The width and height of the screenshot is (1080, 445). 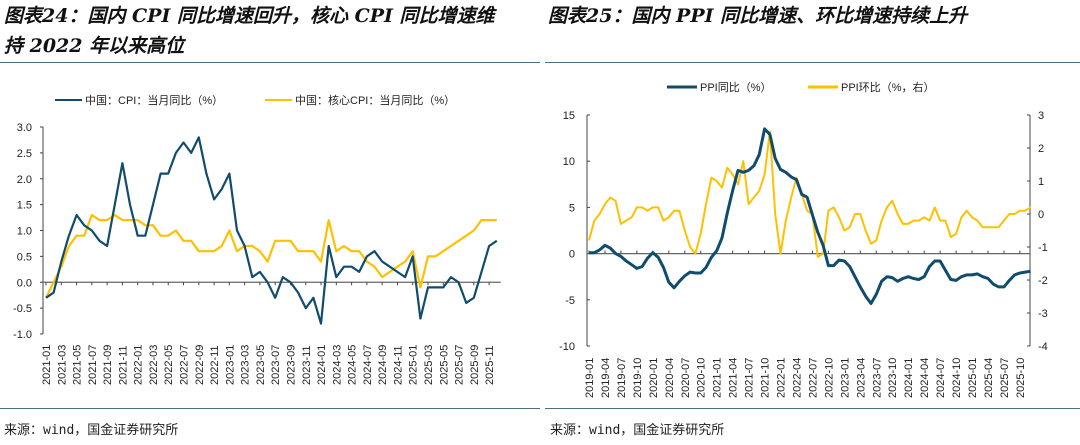 What do you see at coordinates (702, 378) in the screenshot?
I see `right-x-tick-label: 2020-10` at bounding box center [702, 378].